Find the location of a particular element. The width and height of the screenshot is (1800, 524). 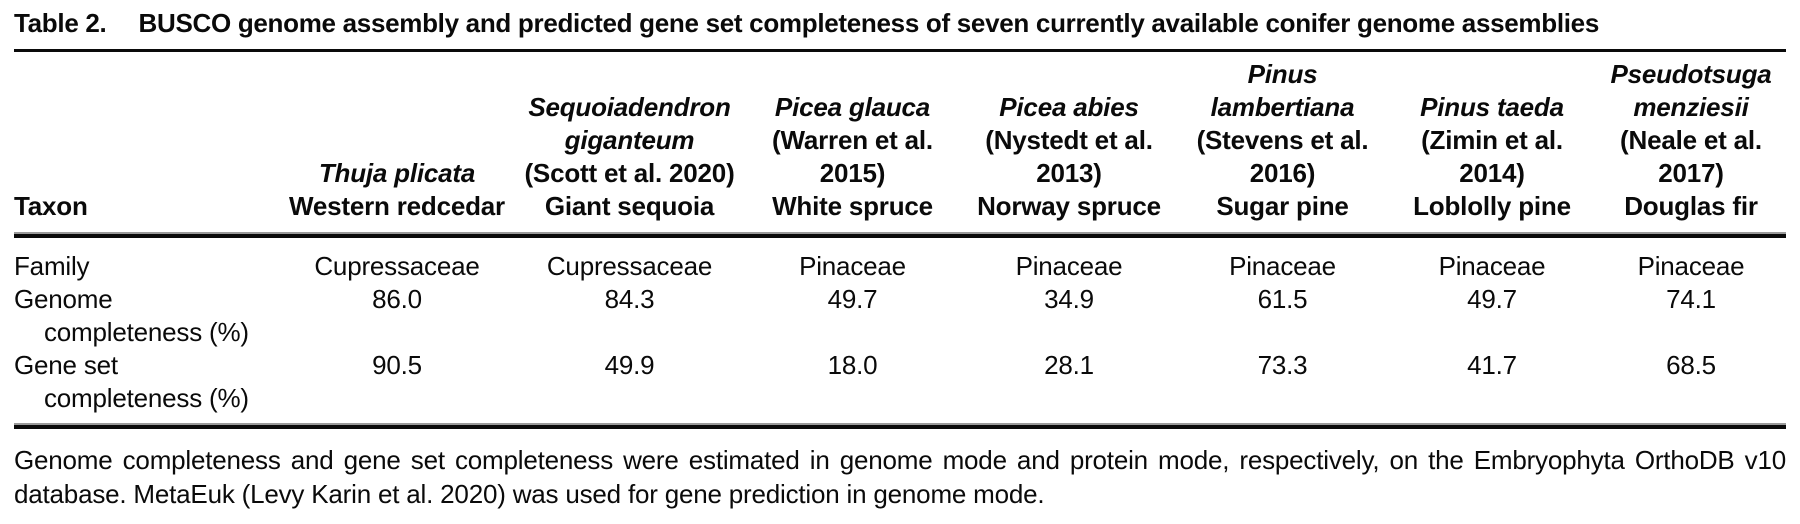

species-citation: (Zimin et al. 2014) is located at coordinates (1492, 156).